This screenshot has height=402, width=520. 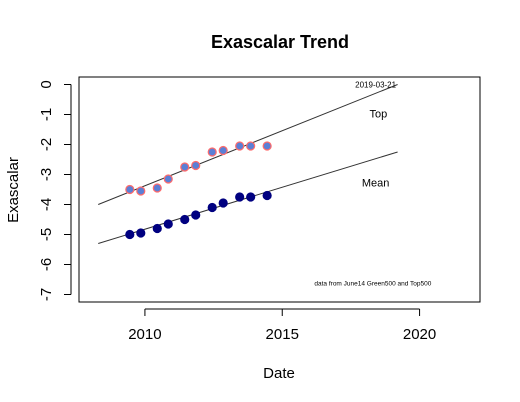 I want to click on y-tick-label: -7, so click(x=46, y=294).